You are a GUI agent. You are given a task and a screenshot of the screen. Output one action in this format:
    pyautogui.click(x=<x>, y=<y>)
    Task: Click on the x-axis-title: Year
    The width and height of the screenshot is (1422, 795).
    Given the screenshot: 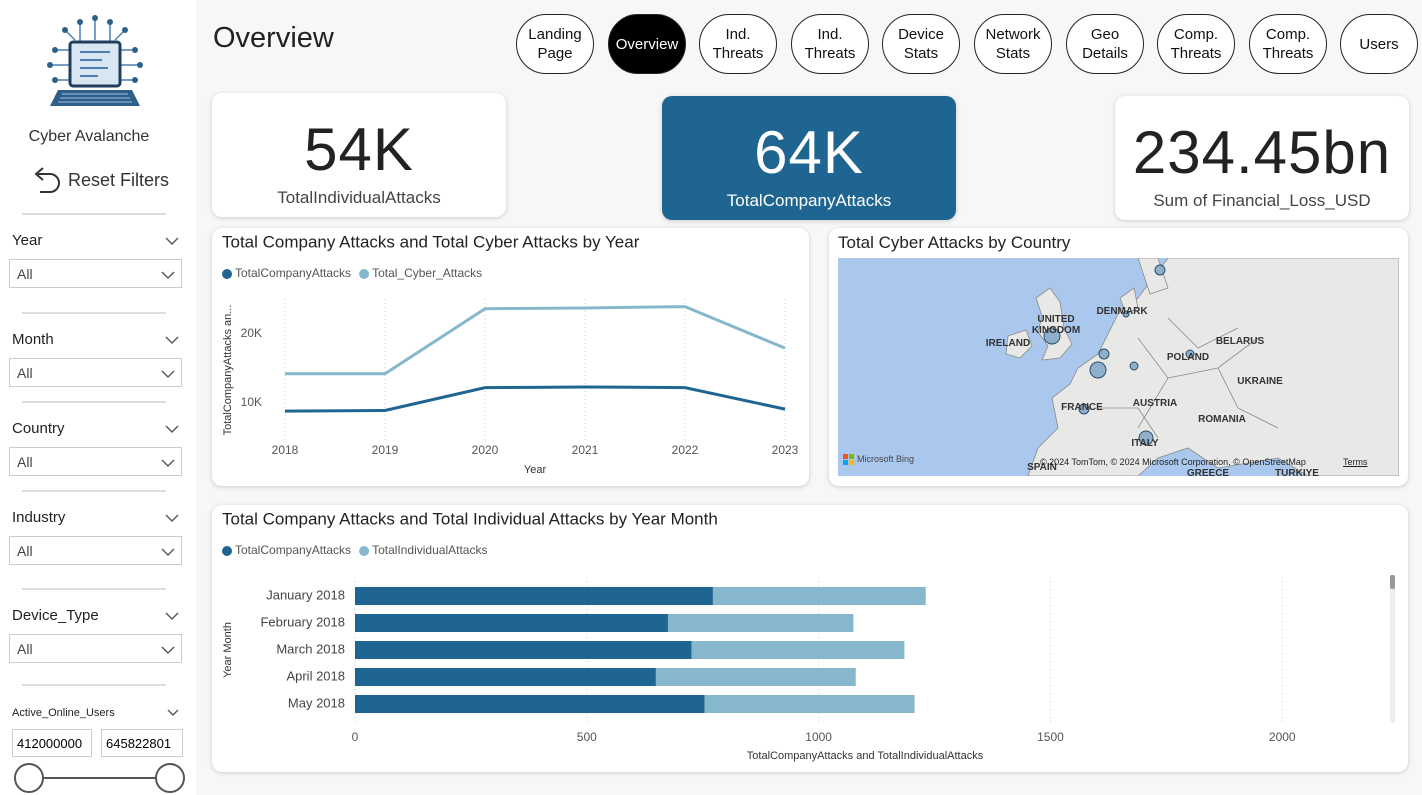 What is the action you would take?
    pyautogui.click(x=535, y=470)
    